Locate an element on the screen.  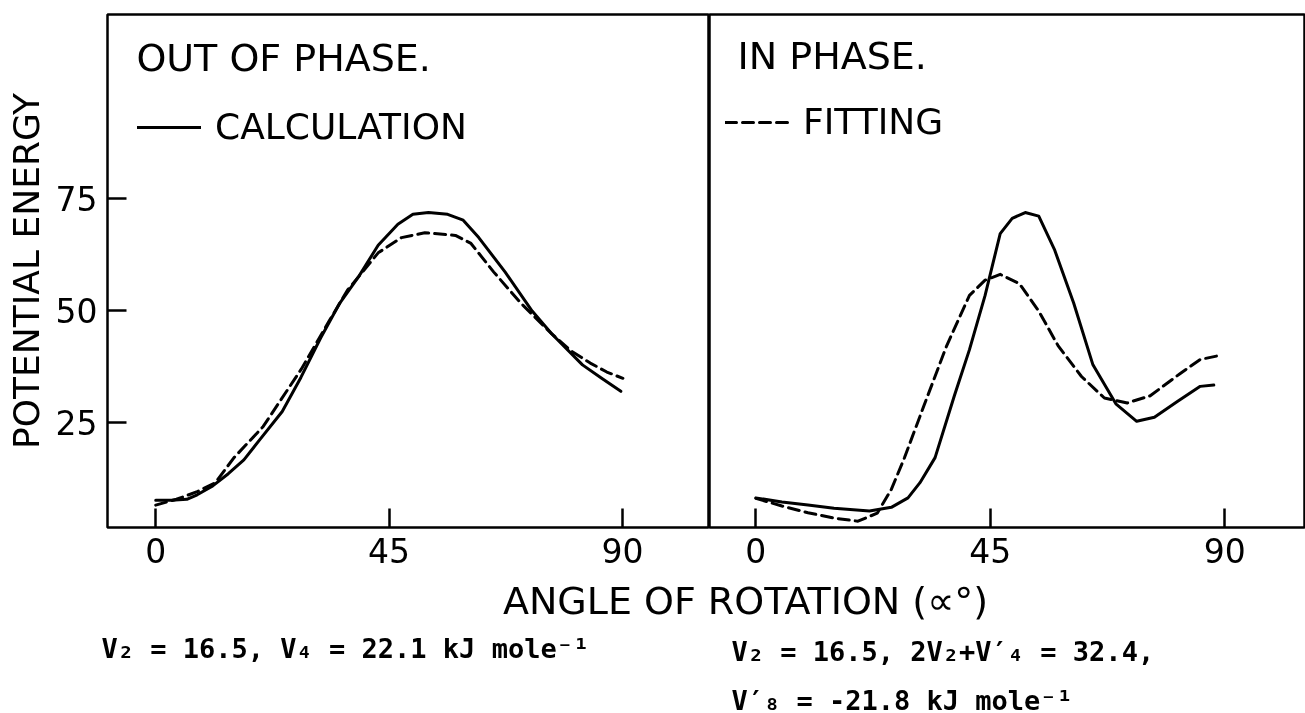
legend-label: CALCULATION is located at coordinates (341, 126).